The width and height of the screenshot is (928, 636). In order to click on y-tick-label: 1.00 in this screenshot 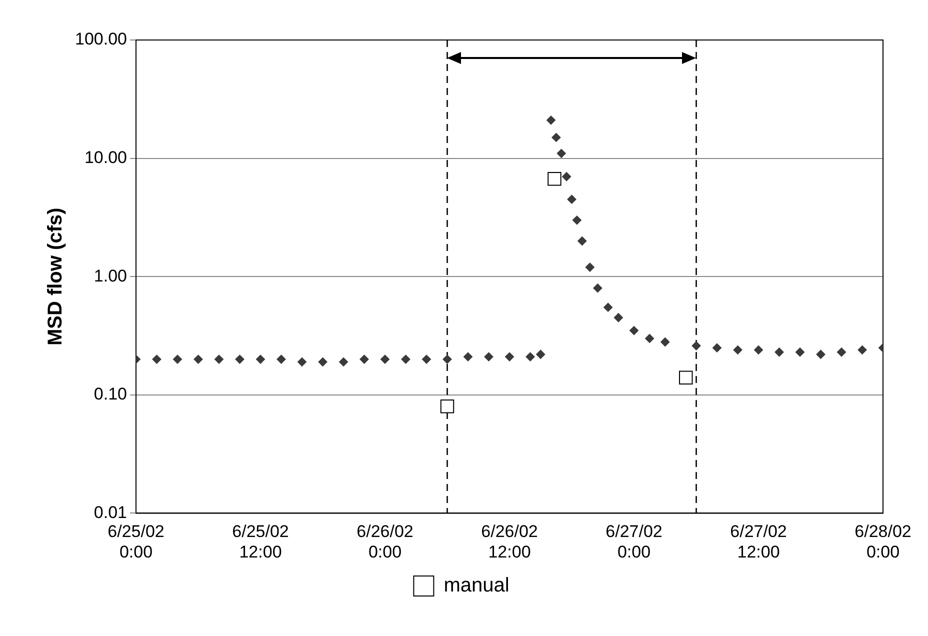, I will do `click(110, 276)`.